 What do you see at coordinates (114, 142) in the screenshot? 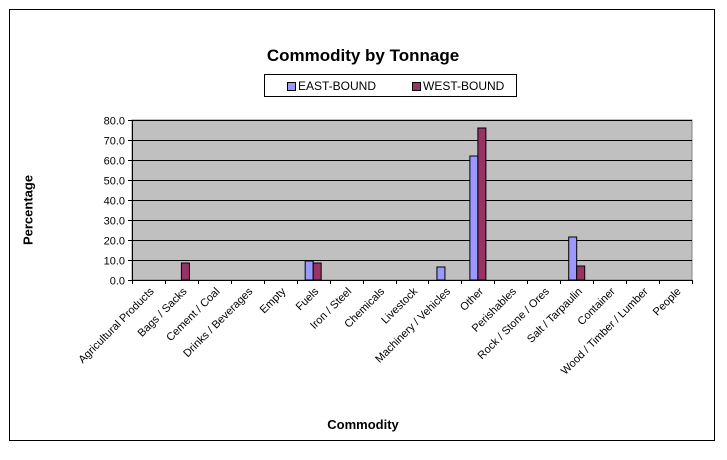
I see `y-tick-label: 70.0` at bounding box center [114, 142].